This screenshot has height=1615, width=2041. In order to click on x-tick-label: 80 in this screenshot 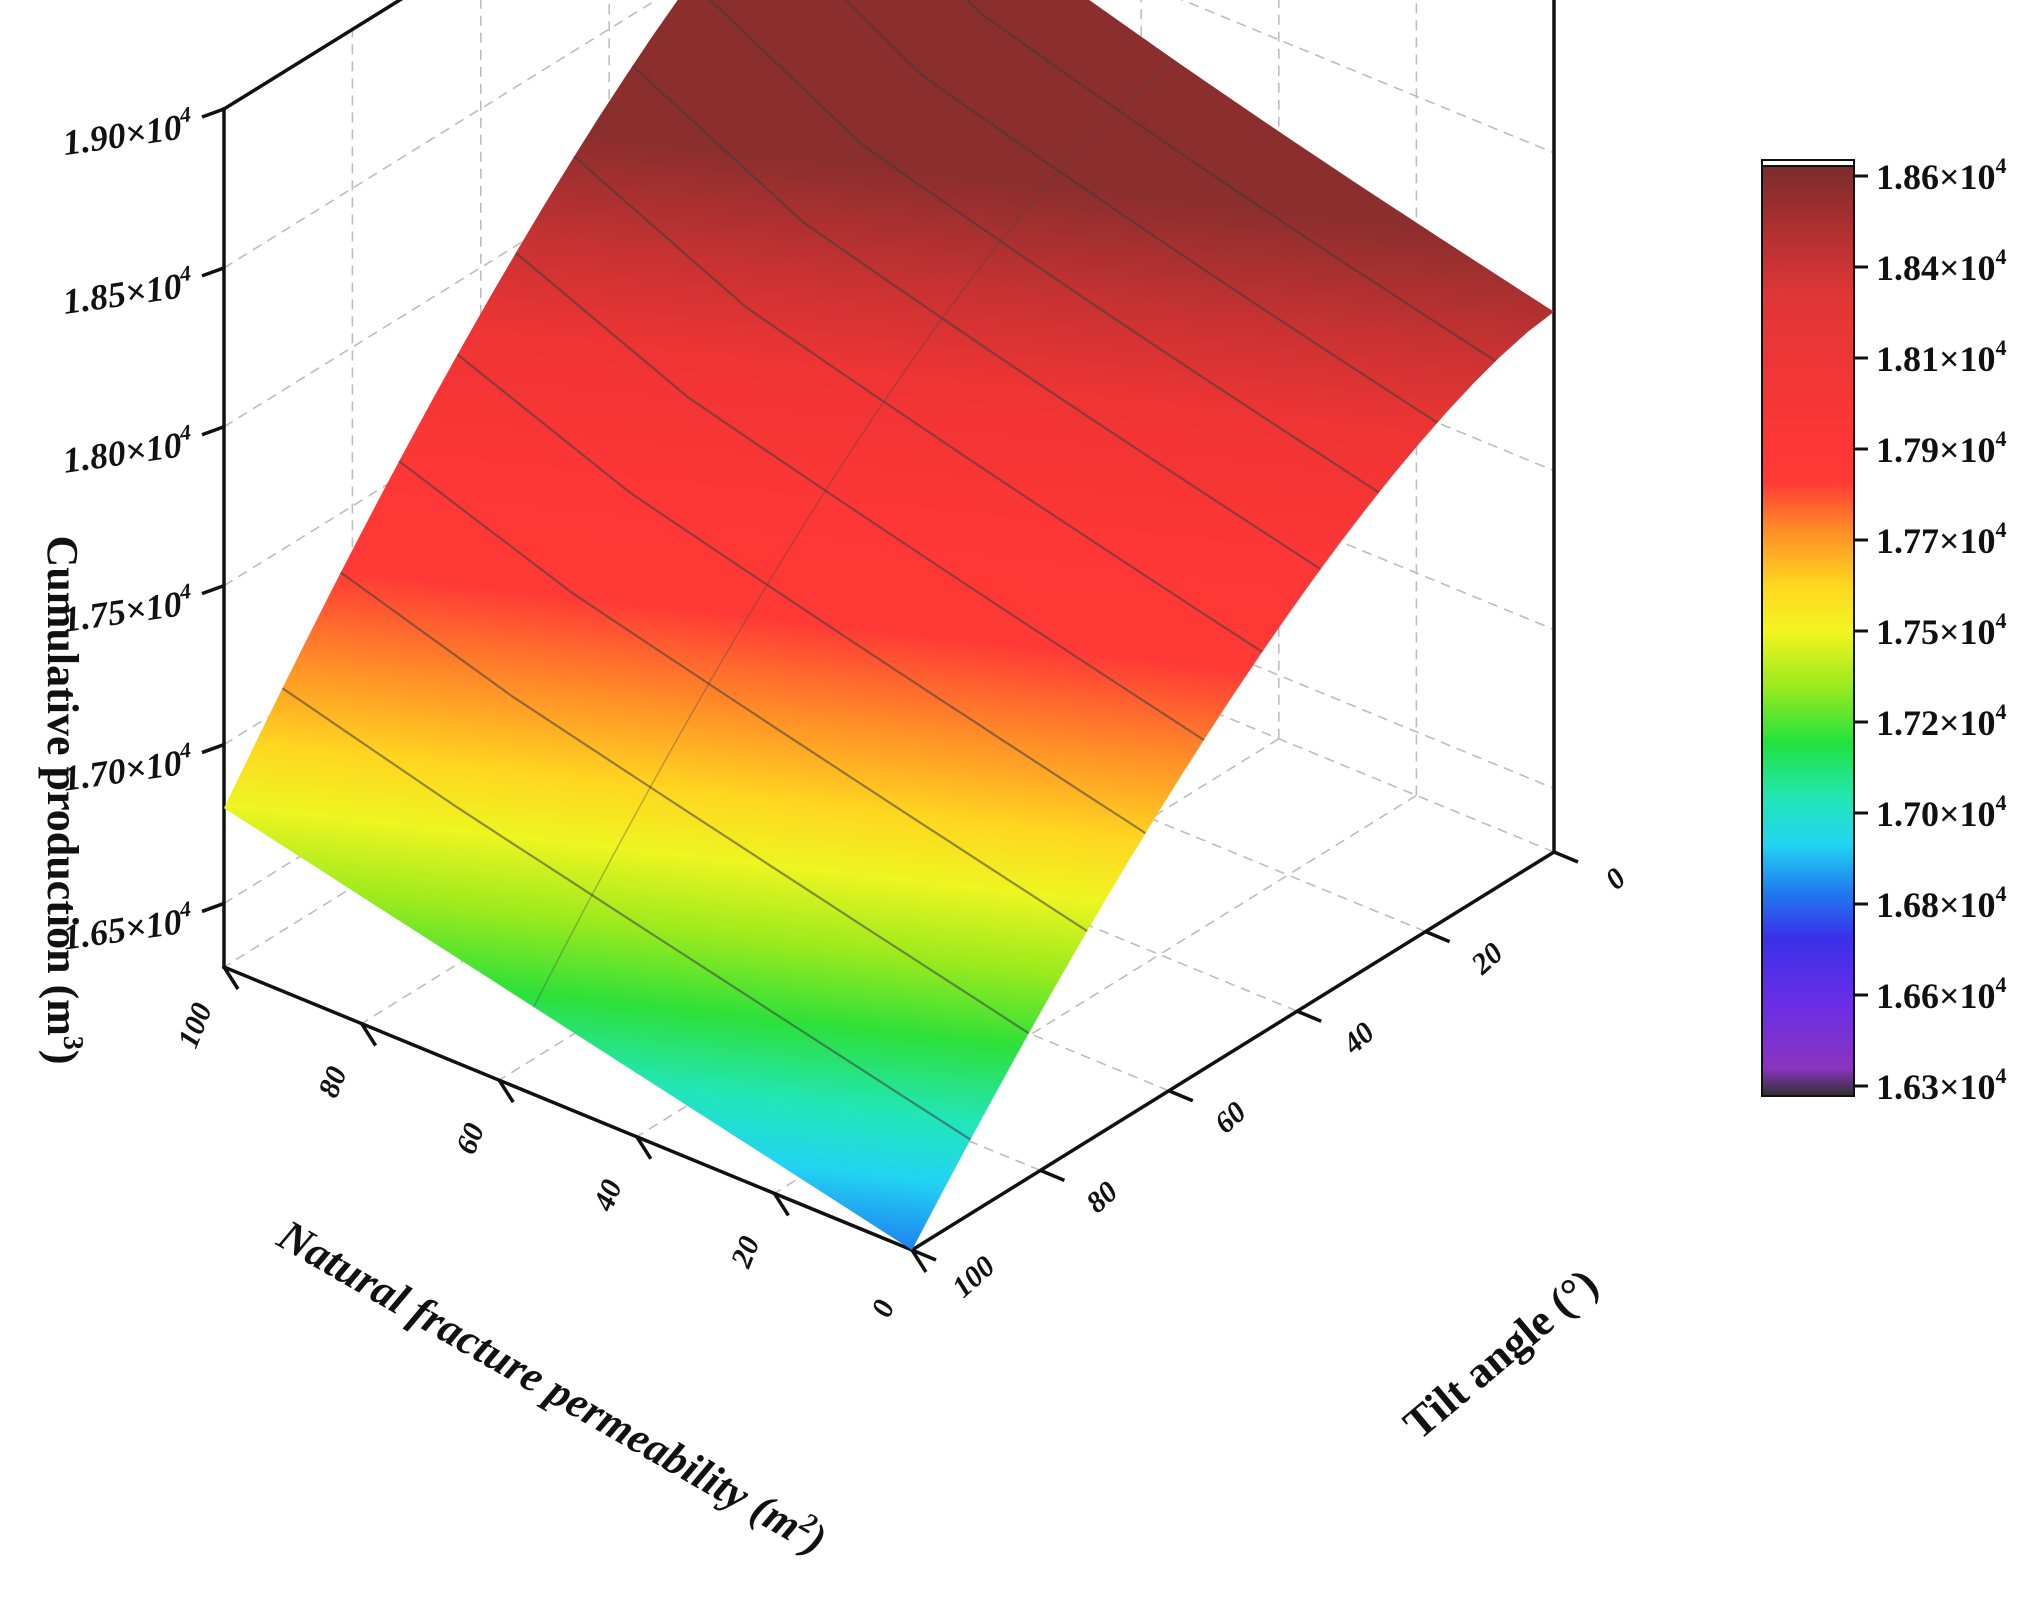, I will do `click(333, 1082)`.